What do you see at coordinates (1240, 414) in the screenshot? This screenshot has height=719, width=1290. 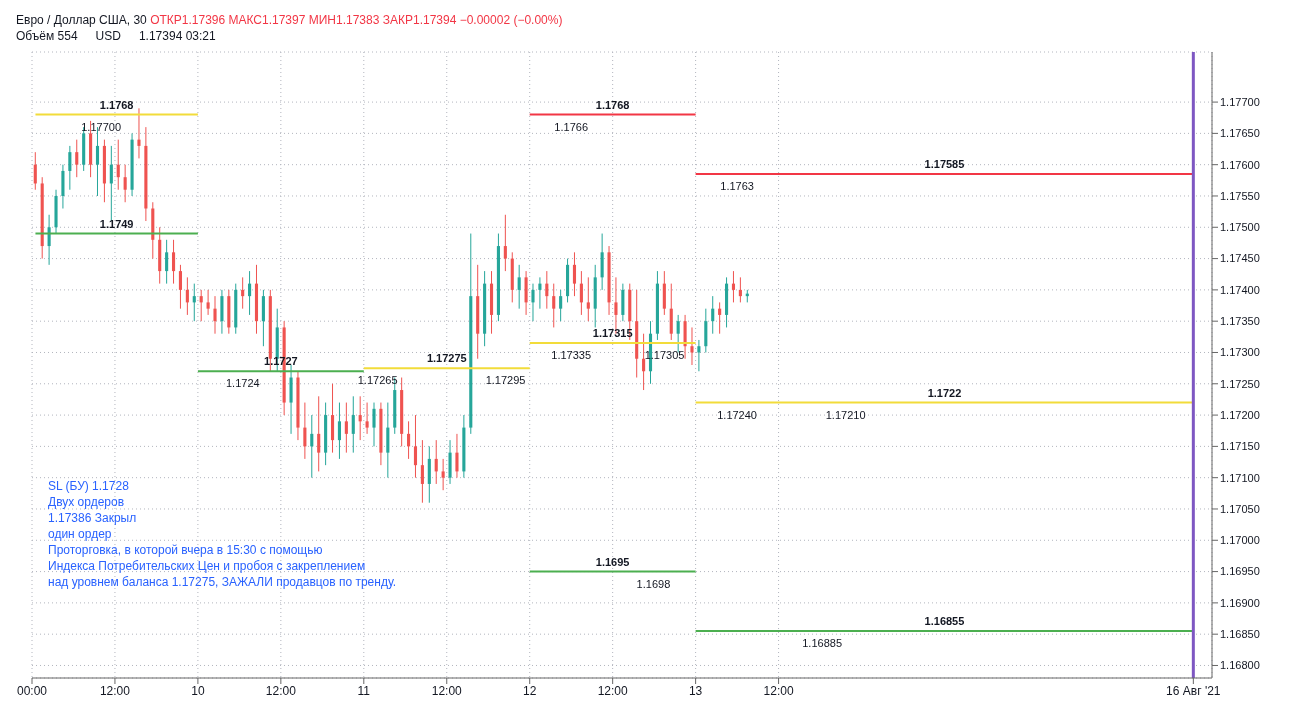 I see `y-tick-label: 1.17200` at bounding box center [1240, 414].